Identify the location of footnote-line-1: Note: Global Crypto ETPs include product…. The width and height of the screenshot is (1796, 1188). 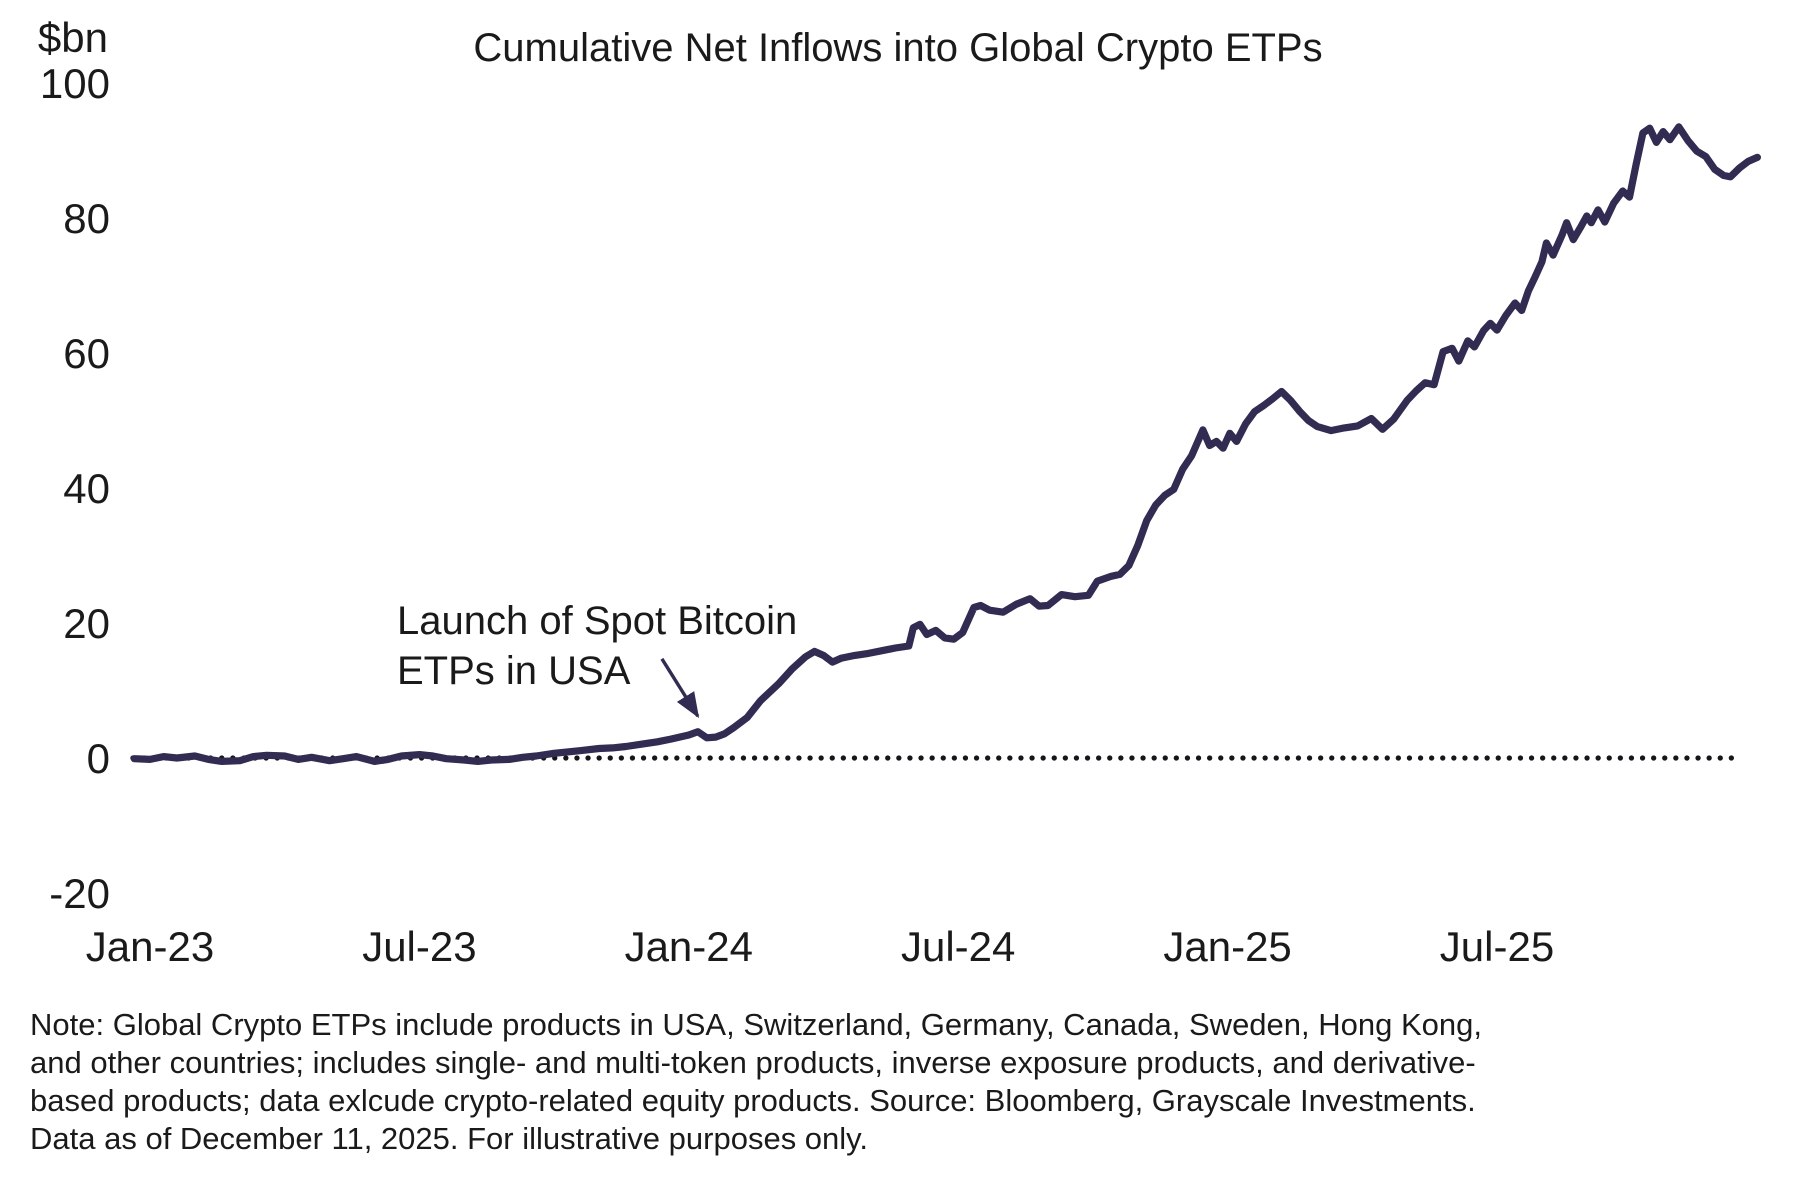
(756, 1024).